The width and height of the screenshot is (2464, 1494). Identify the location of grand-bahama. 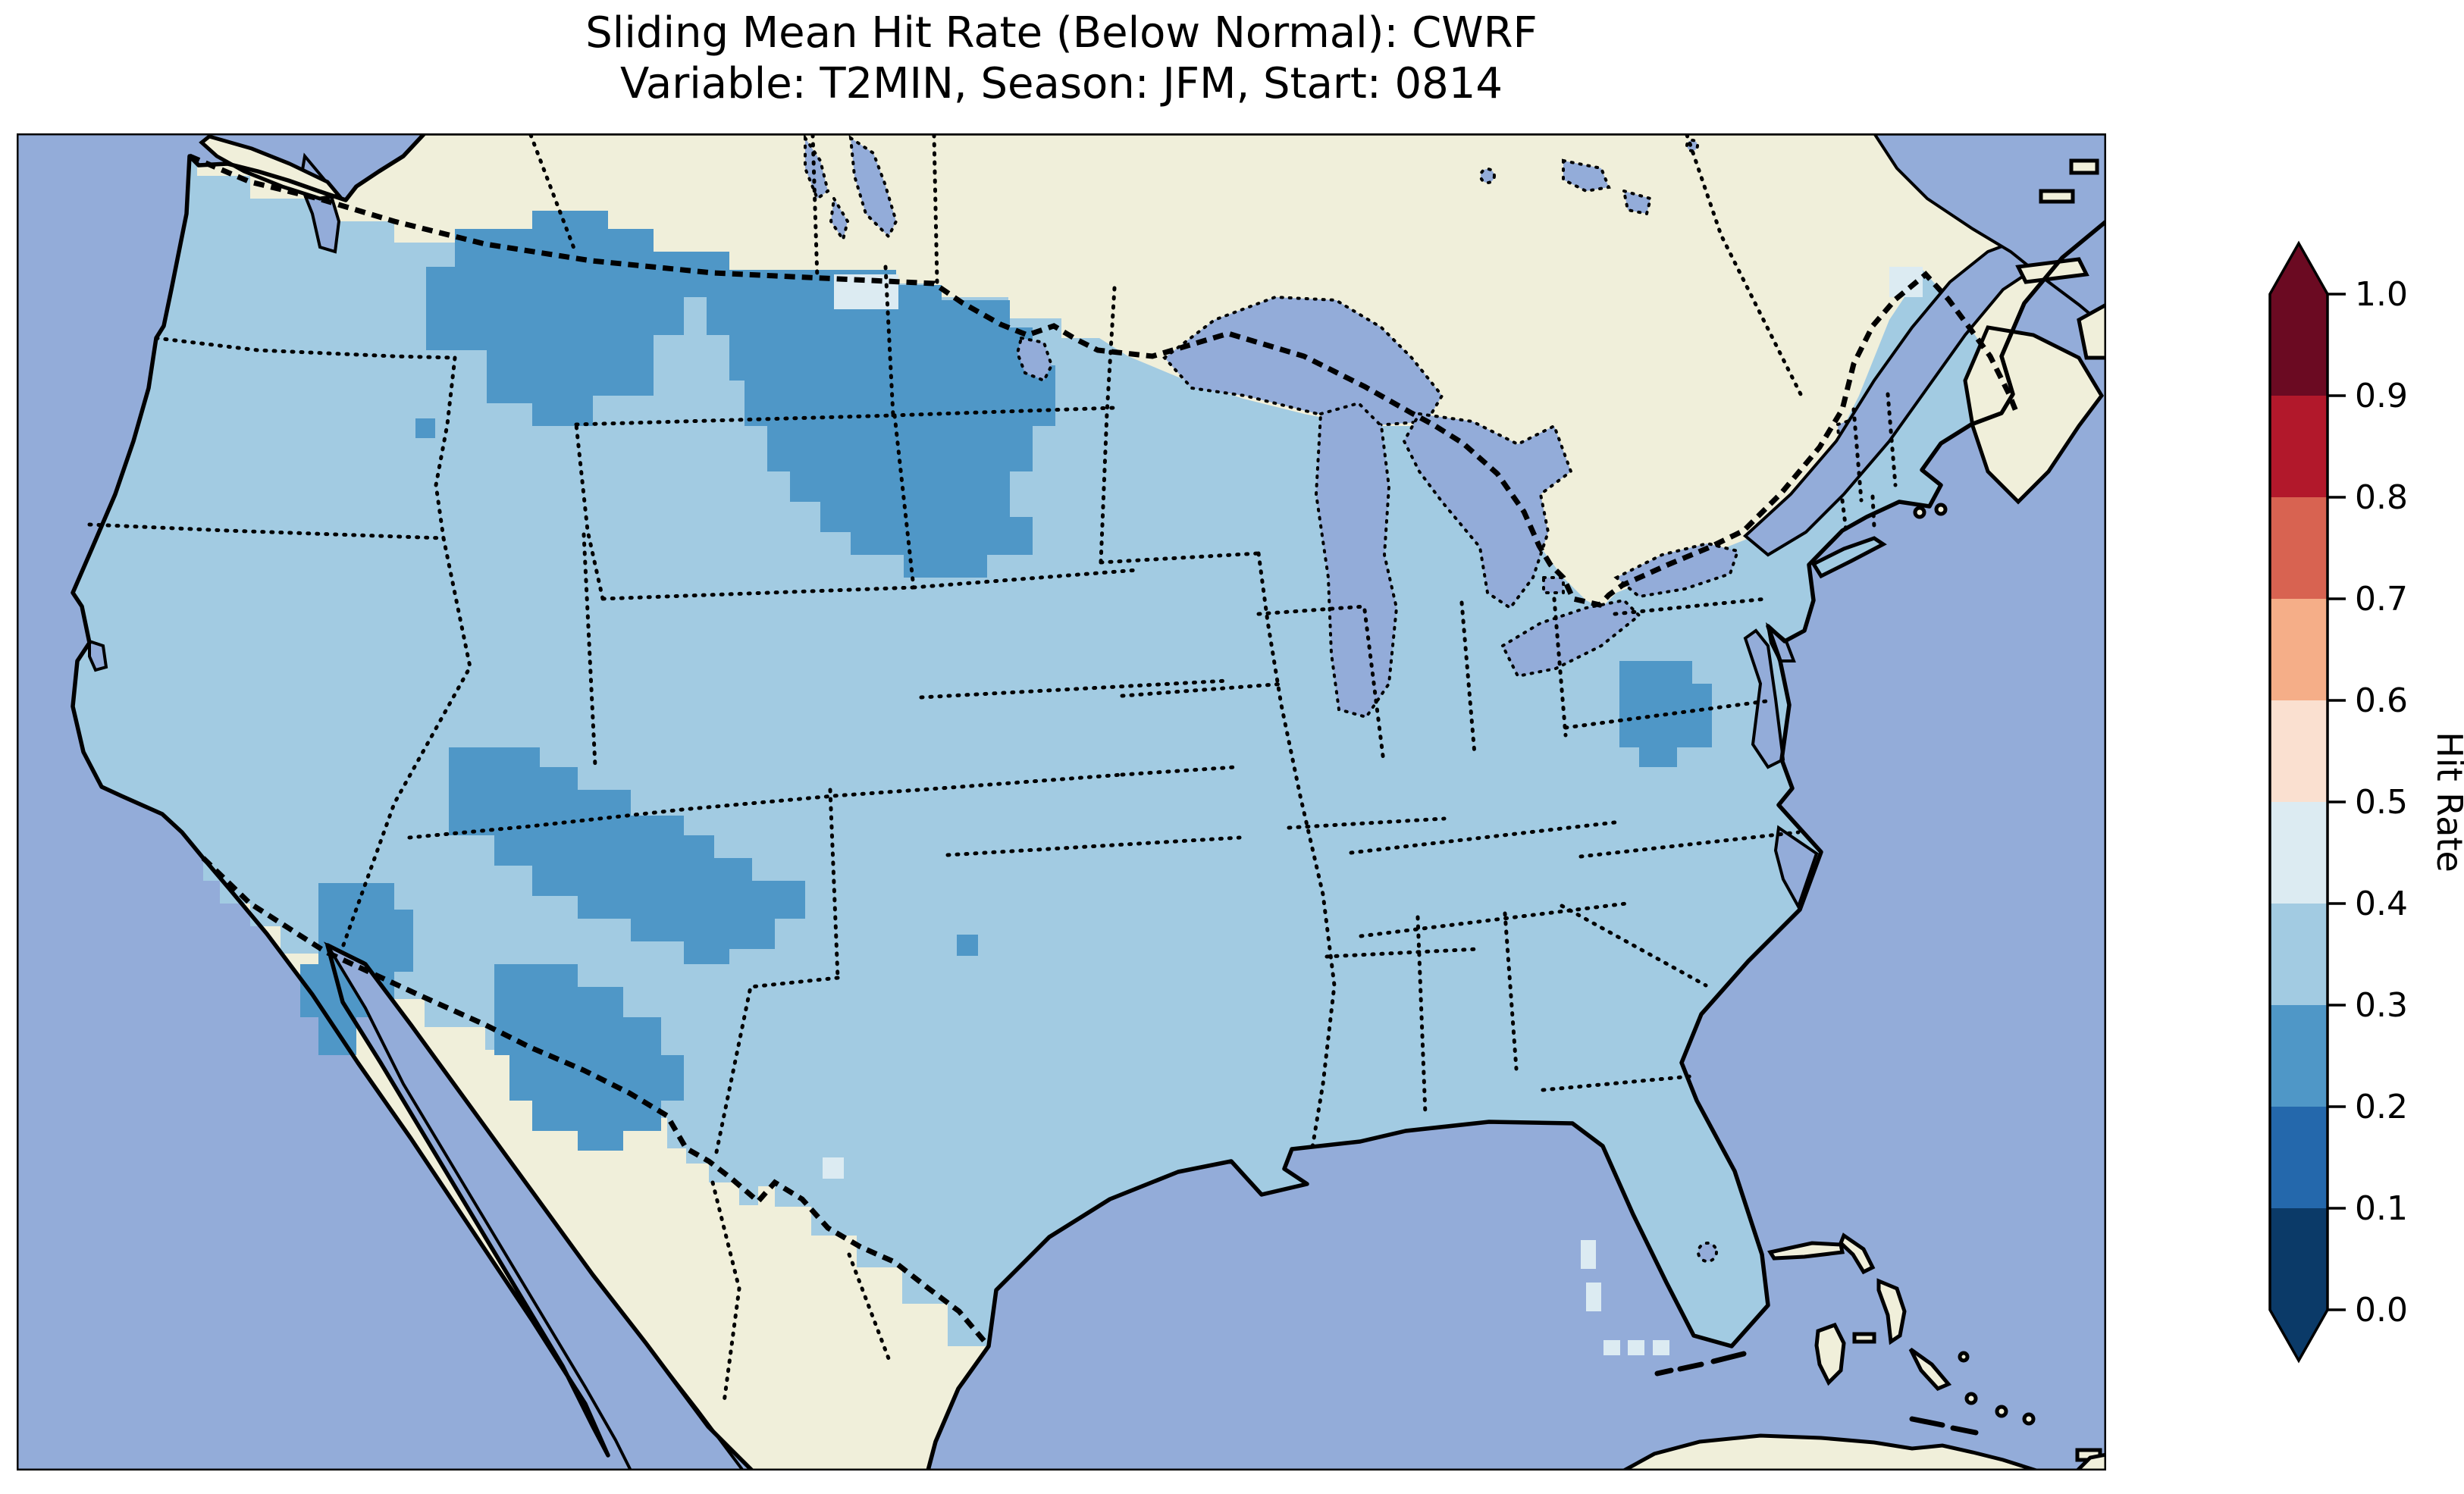
(1806, 1251).